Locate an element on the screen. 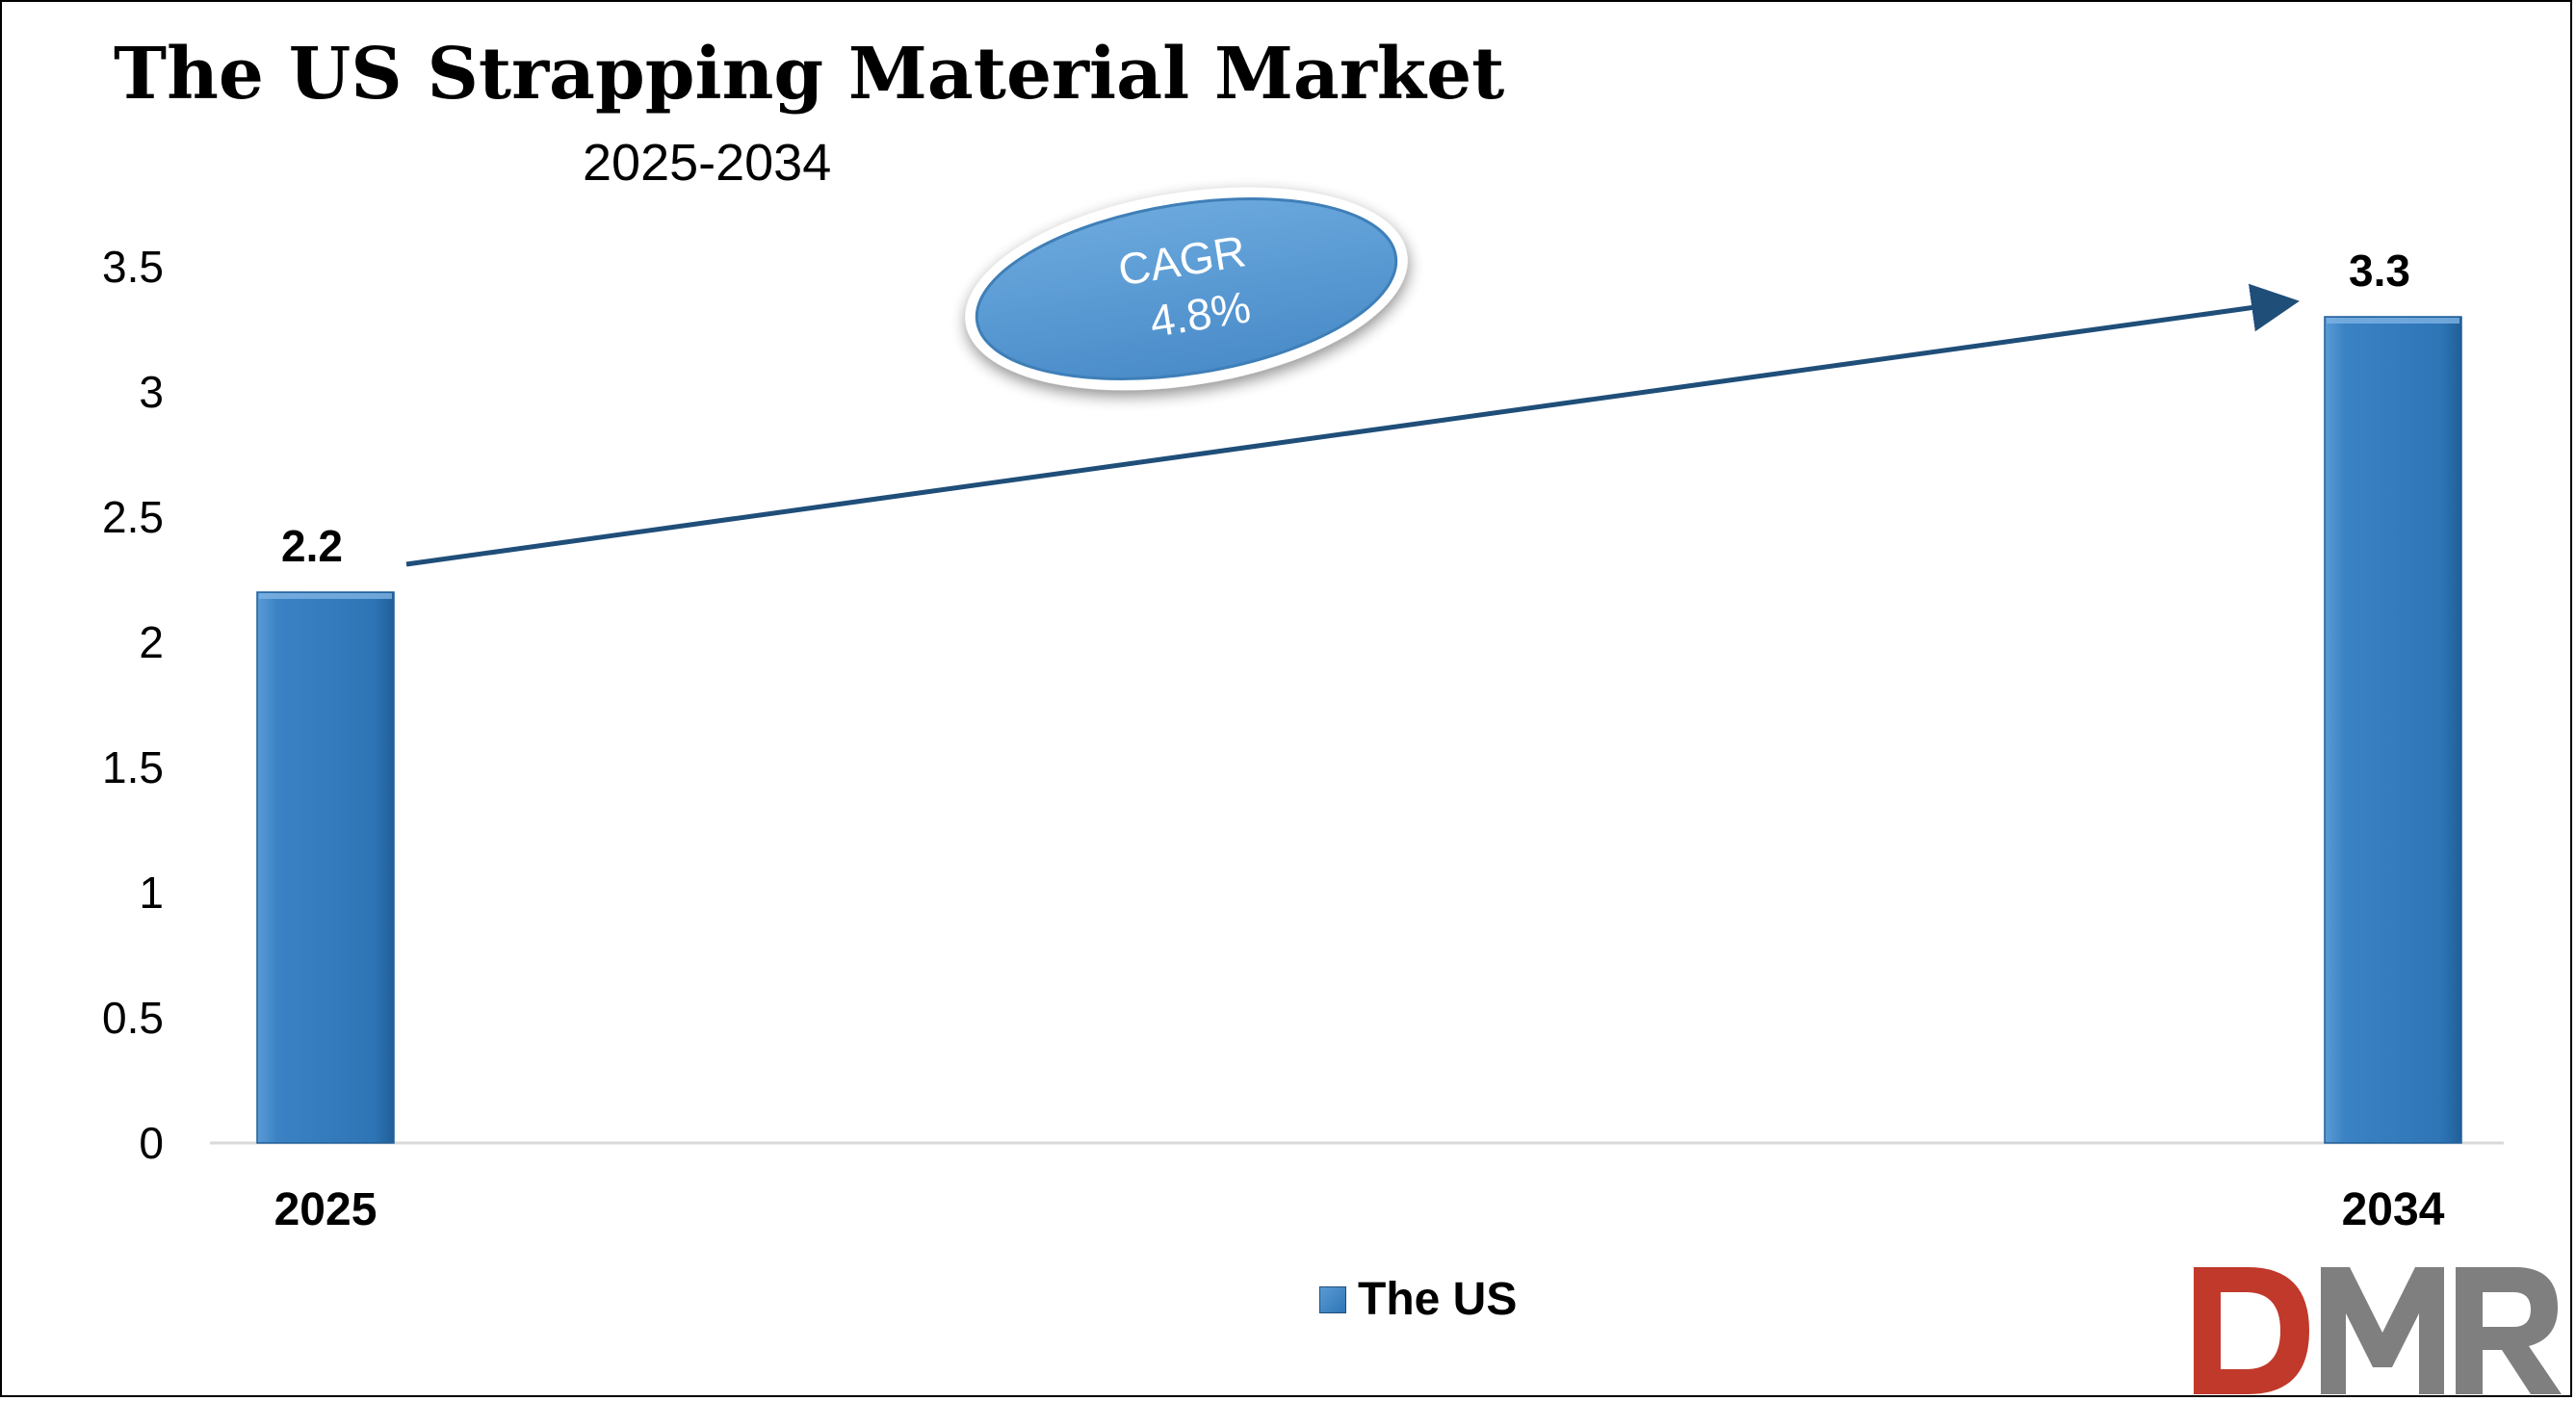 This screenshot has height=1401, width=2576. y-tick-label: 2 is located at coordinates (151, 642).